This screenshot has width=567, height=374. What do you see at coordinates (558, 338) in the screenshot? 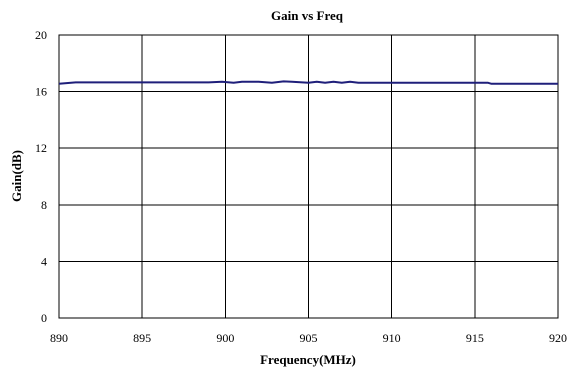
I see `x-tick-label: 920` at bounding box center [558, 338].